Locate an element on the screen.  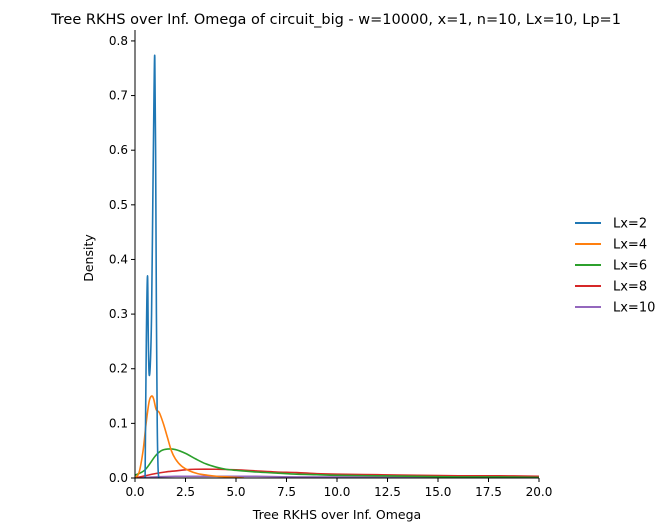
legend-label: Lx=6 is located at coordinates (630, 266).